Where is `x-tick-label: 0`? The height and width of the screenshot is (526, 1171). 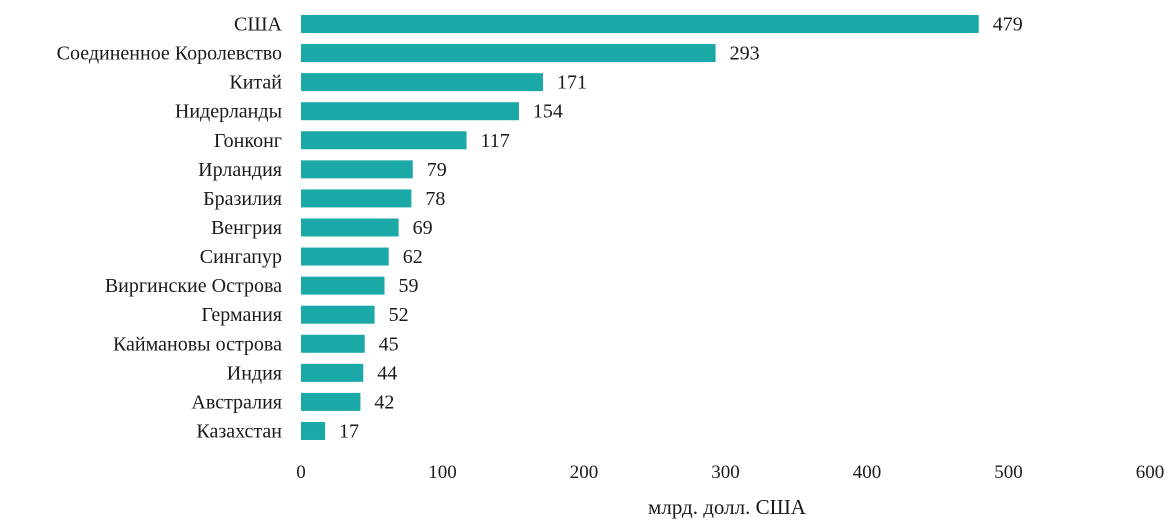 x-tick-label: 0 is located at coordinates (301, 472).